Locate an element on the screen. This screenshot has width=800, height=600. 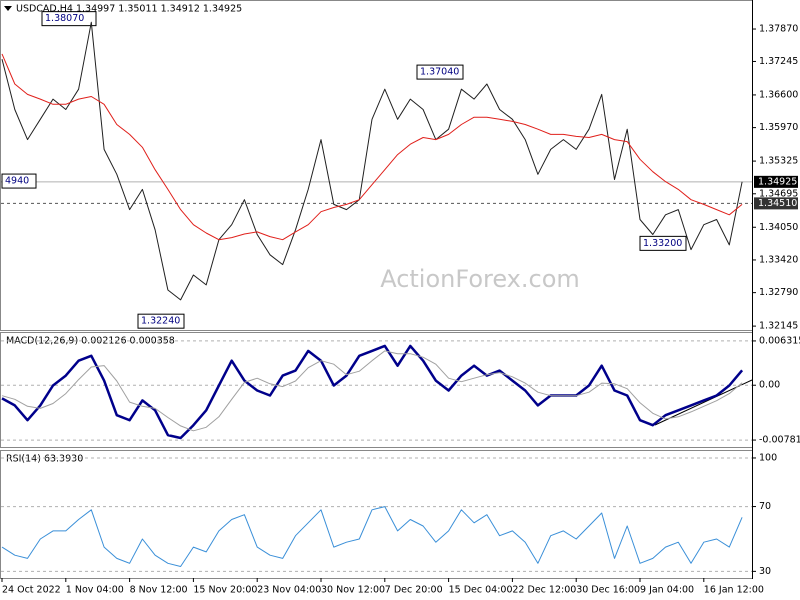
y-tick-label: 1.35970 is located at coordinates (778, 127).